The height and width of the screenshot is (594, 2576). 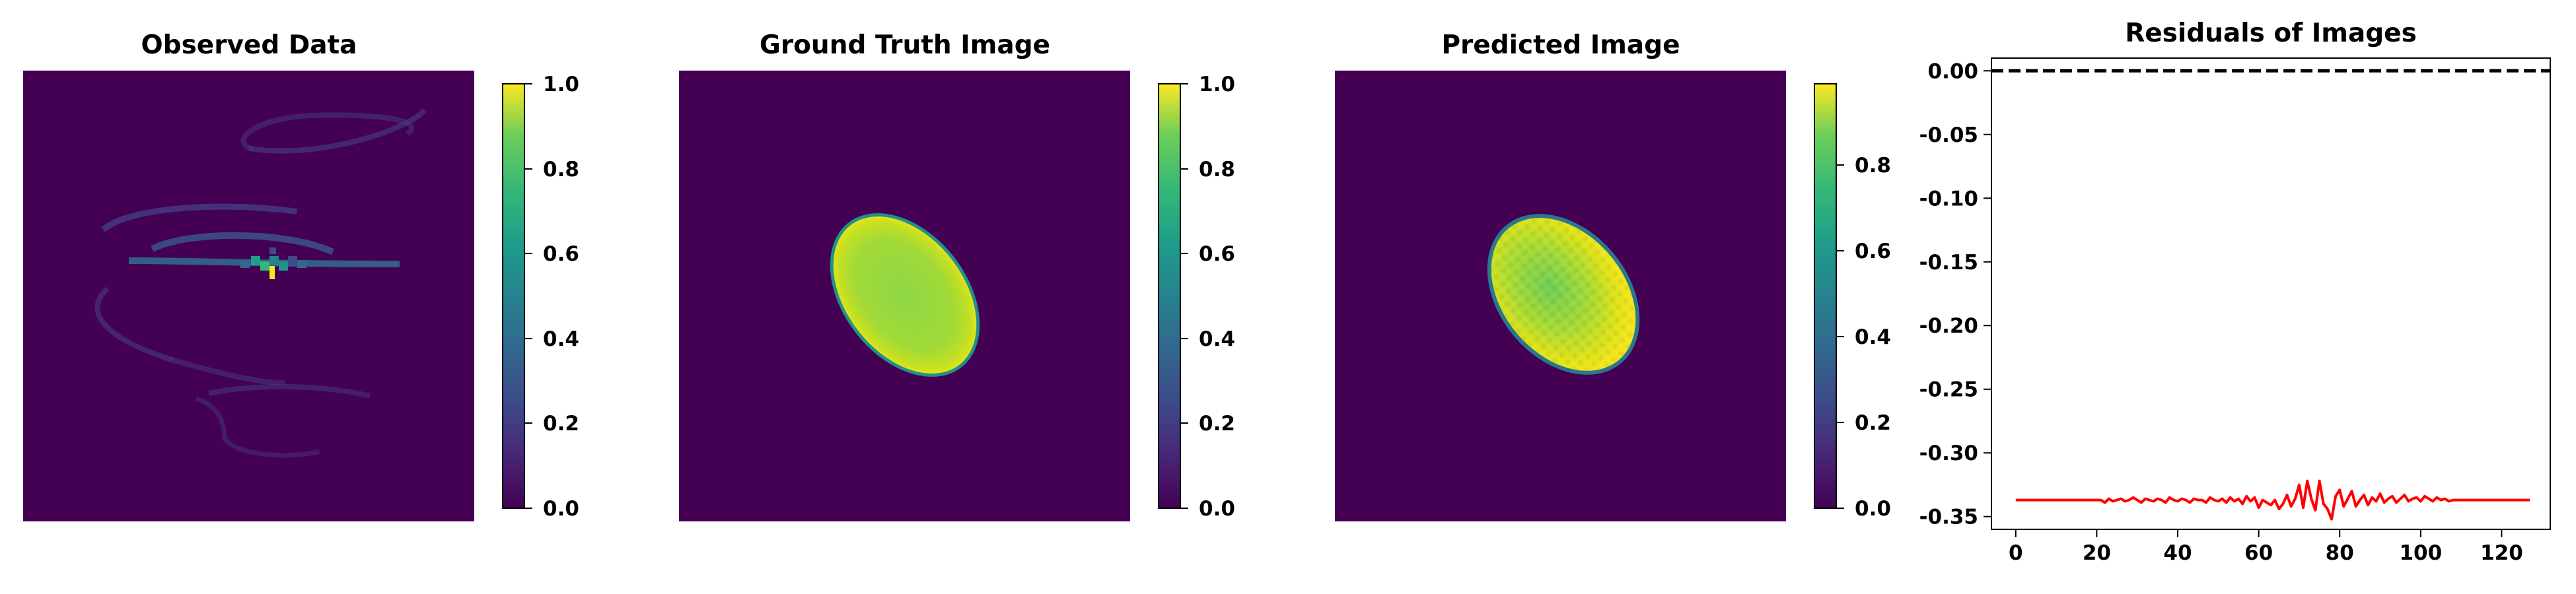 I want to click on x-tick-label: 40, so click(x=2177, y=553).